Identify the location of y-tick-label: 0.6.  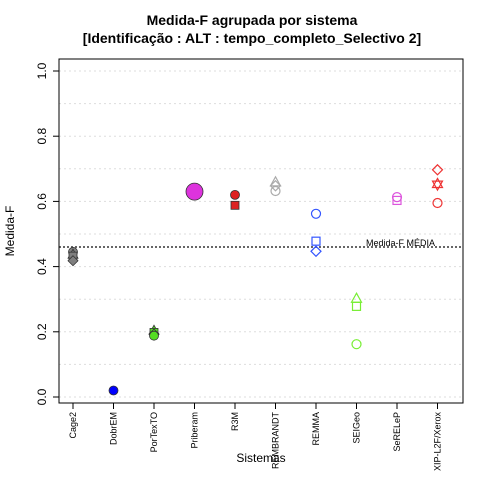
(42, 201).